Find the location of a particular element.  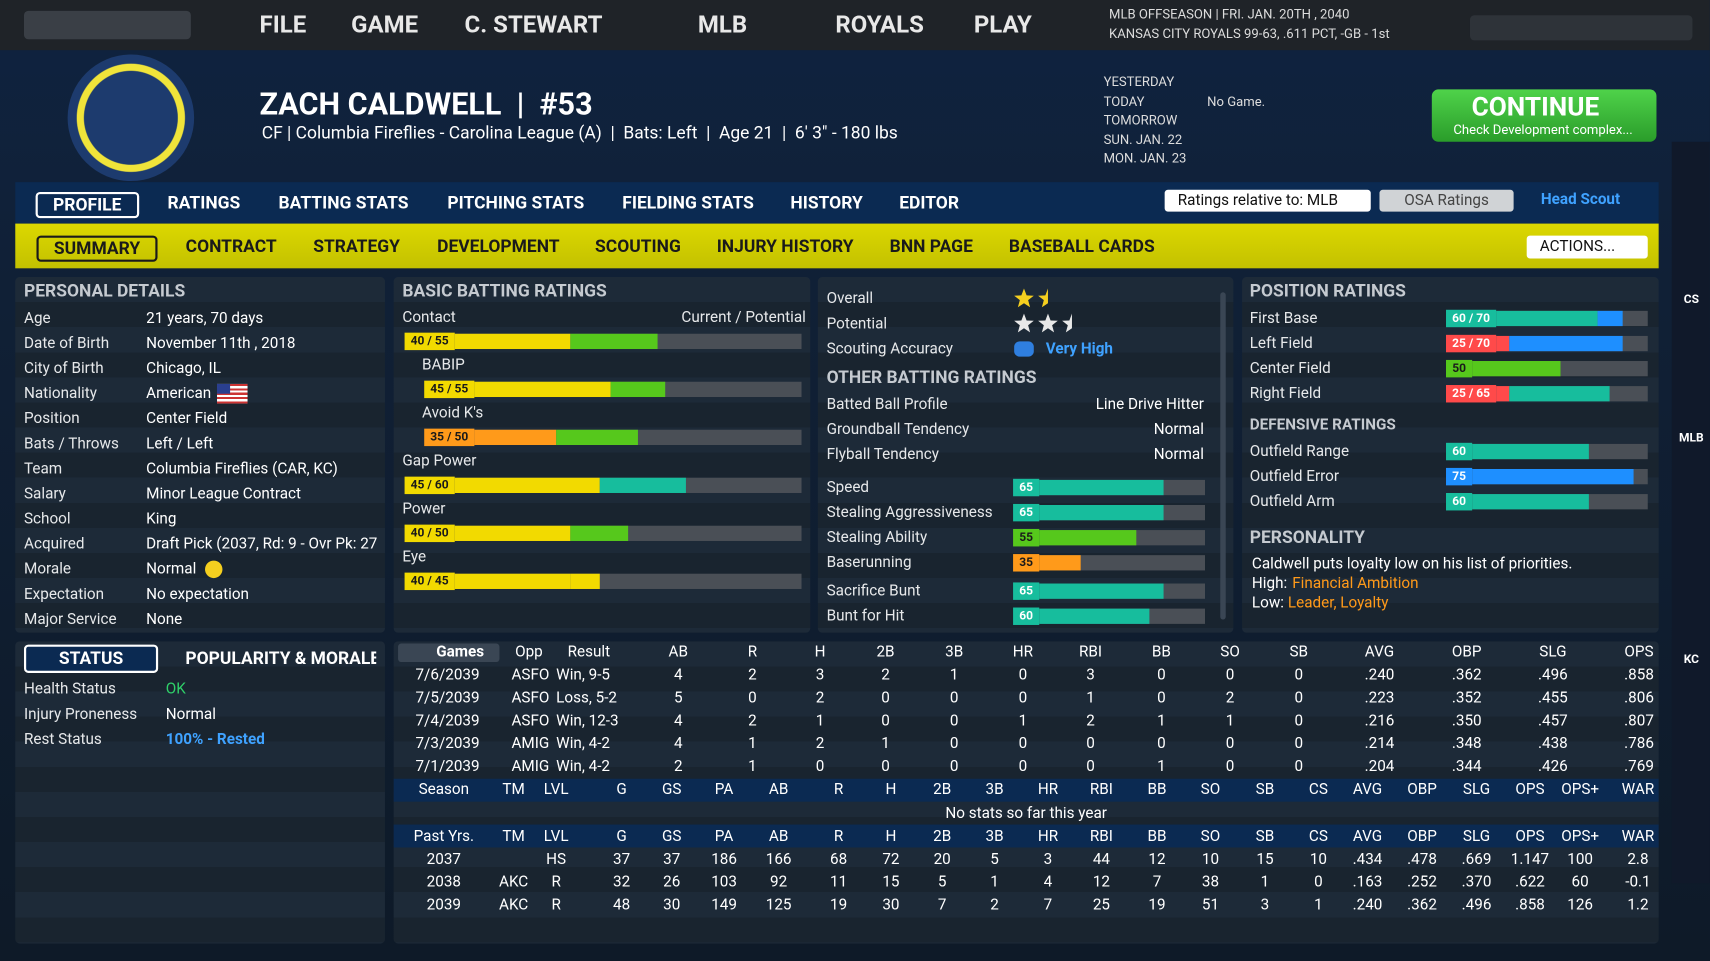

menu-item: FILE is located at coordinates (283, 25).